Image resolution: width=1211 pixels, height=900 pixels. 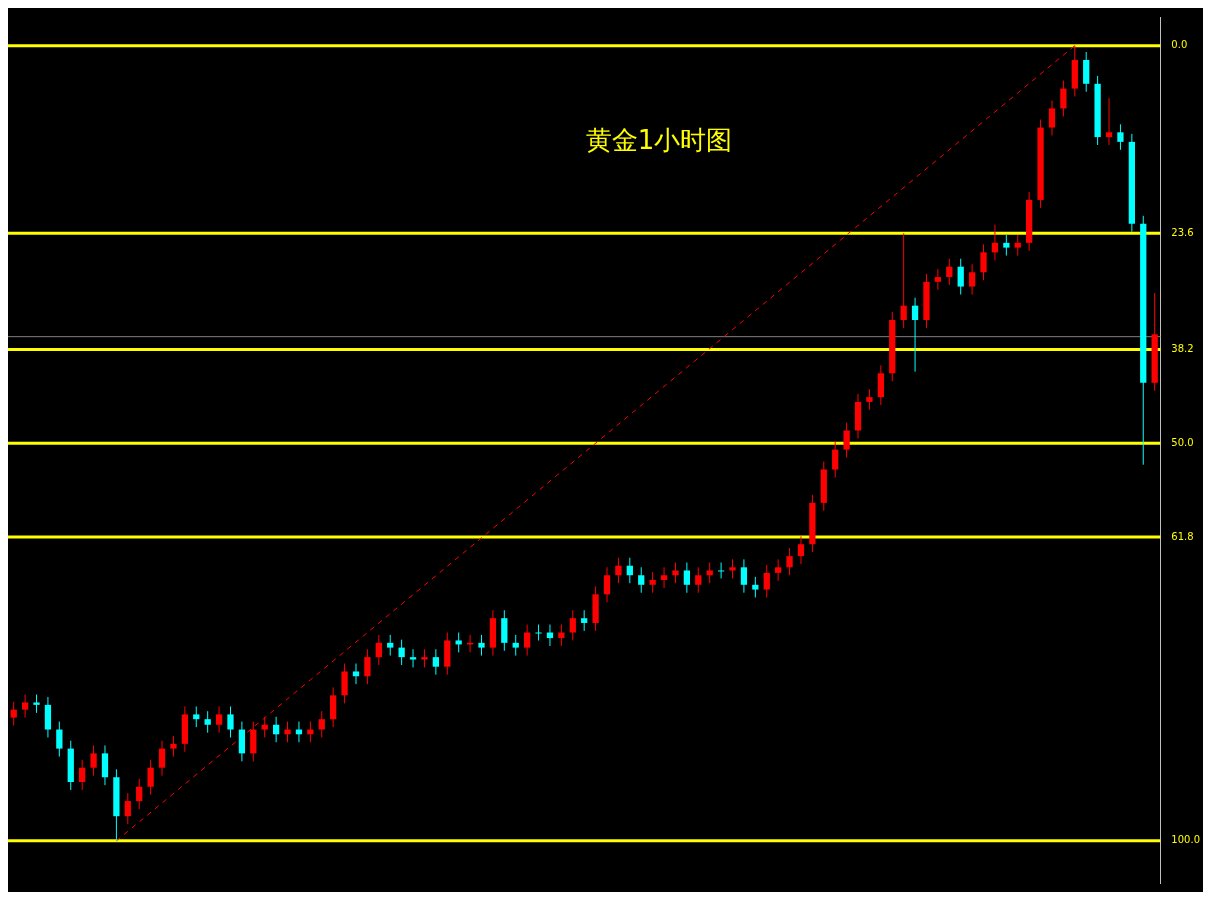 I want to click on y-tick-label: 100.0, so click(x=1186, y=840).